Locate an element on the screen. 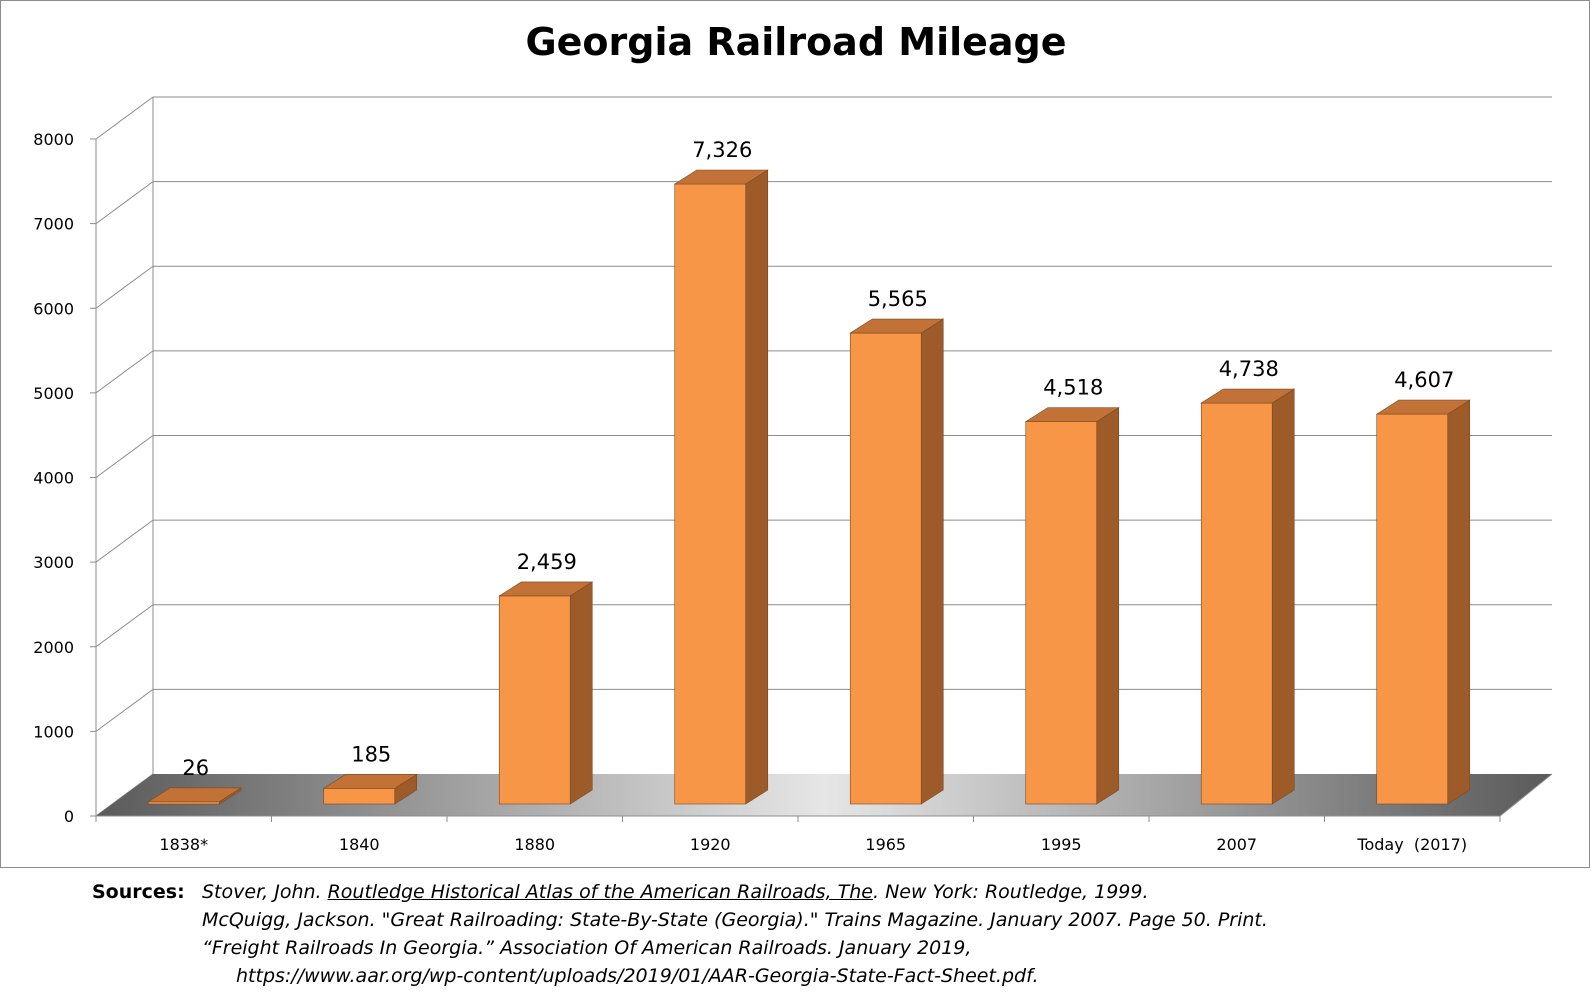  y-tick-label: 4000 is located at coordinates (53, 478).